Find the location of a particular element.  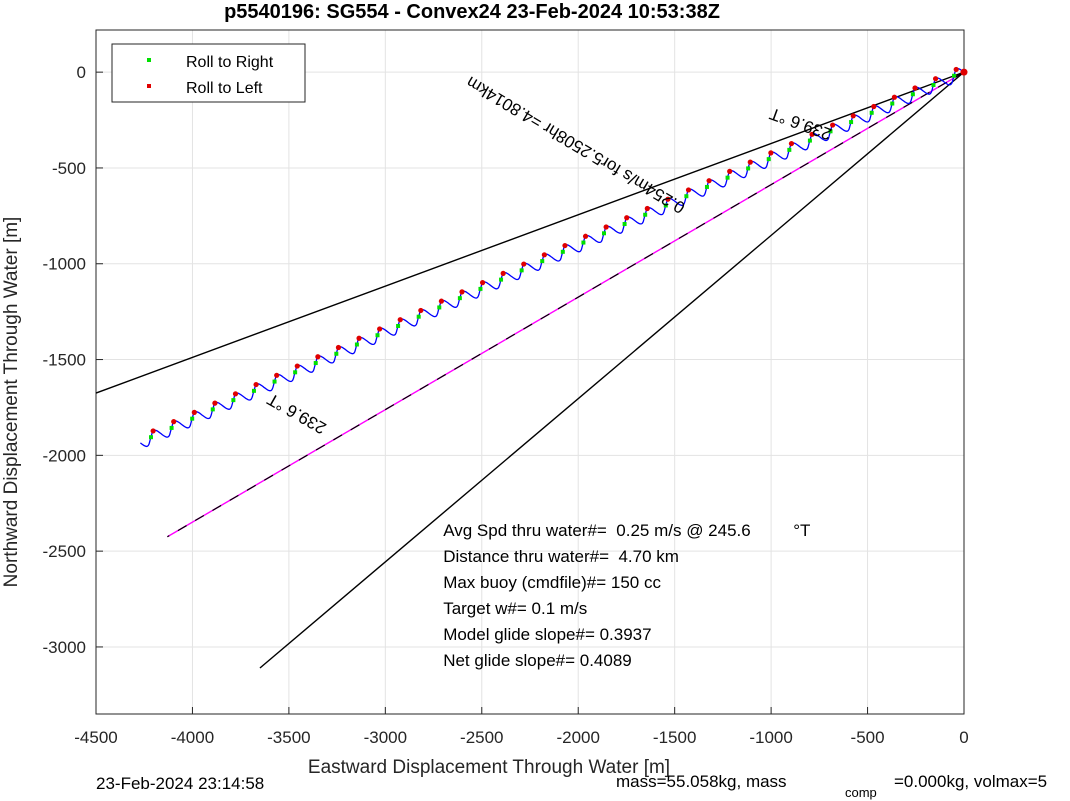

y-tick-label: 0 is located at coordinates (81, 72).